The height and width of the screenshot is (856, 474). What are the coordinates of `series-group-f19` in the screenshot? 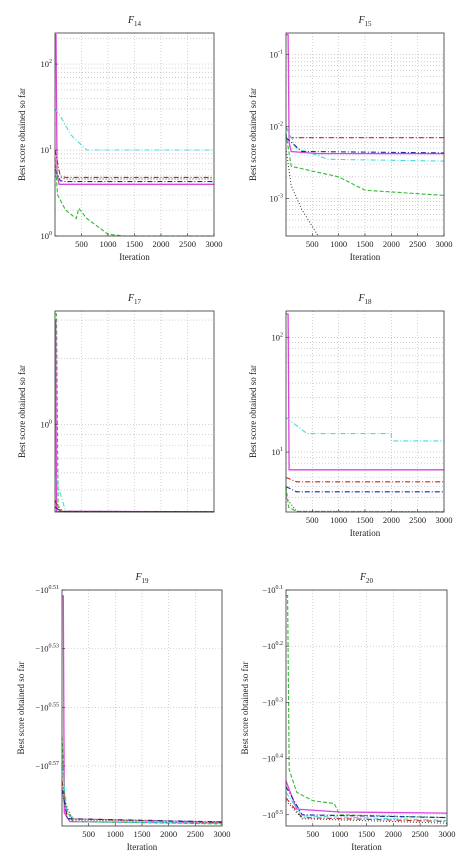 It's located at (142, 710).